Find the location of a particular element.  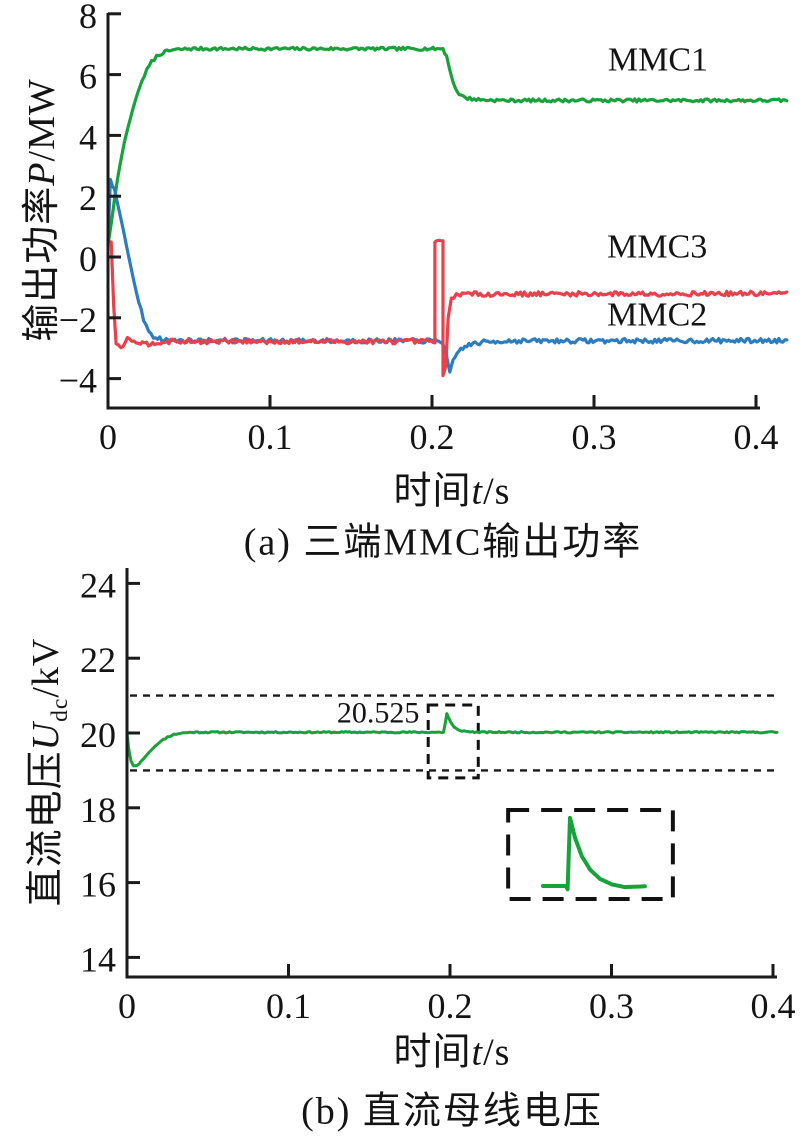

chart-a-series-label-MMC2: MMC2 is located at coordinates (657, 315).